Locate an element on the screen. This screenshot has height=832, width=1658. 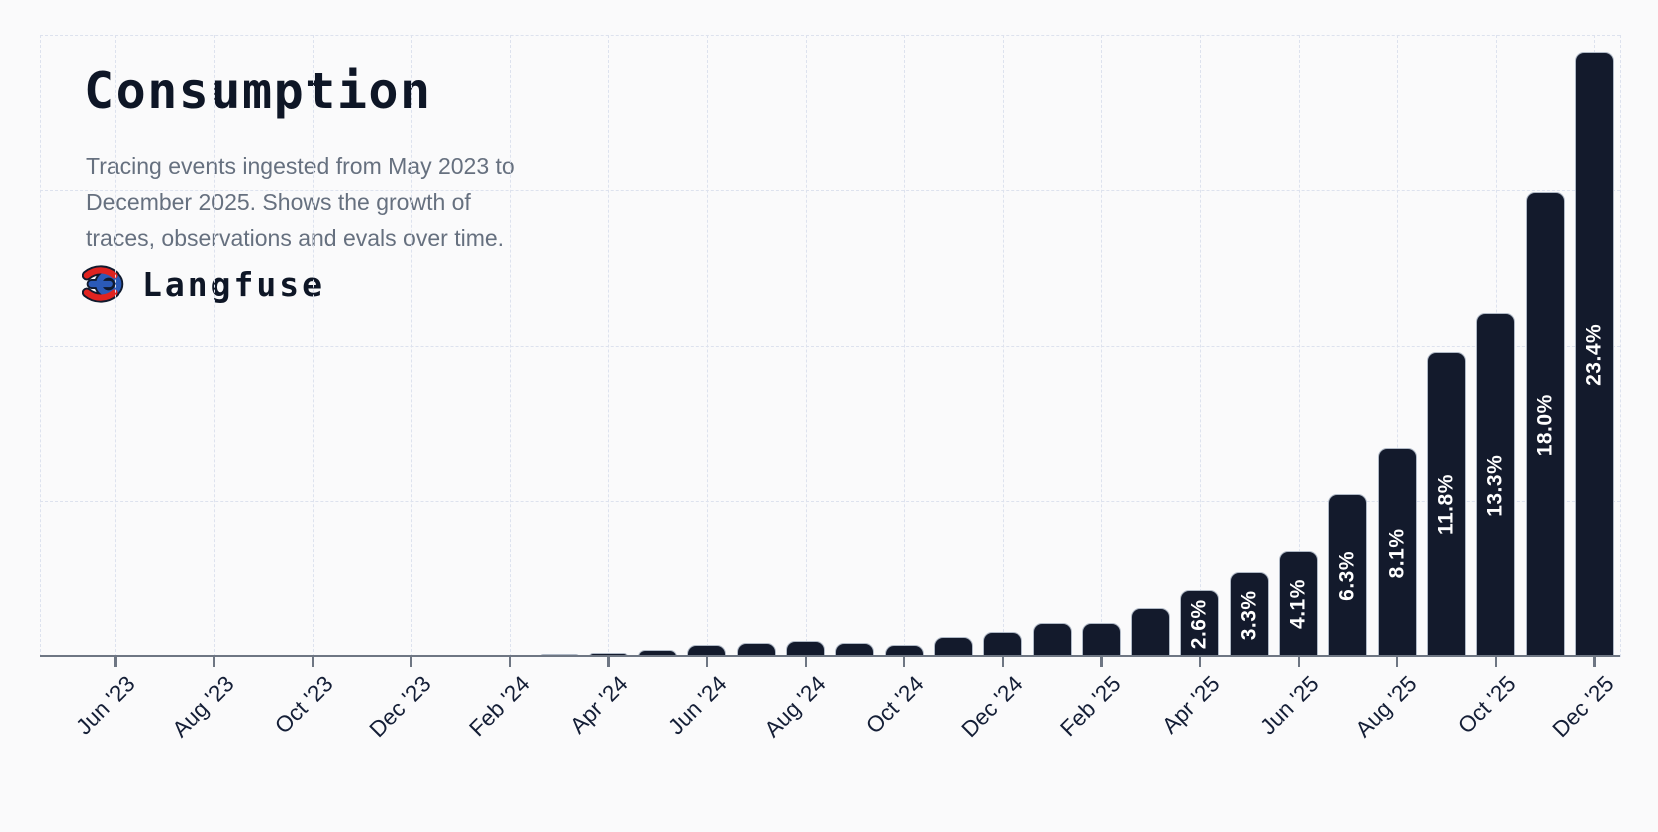
bar-dec-25: 23.4% is located at coordinates (1594, 354).